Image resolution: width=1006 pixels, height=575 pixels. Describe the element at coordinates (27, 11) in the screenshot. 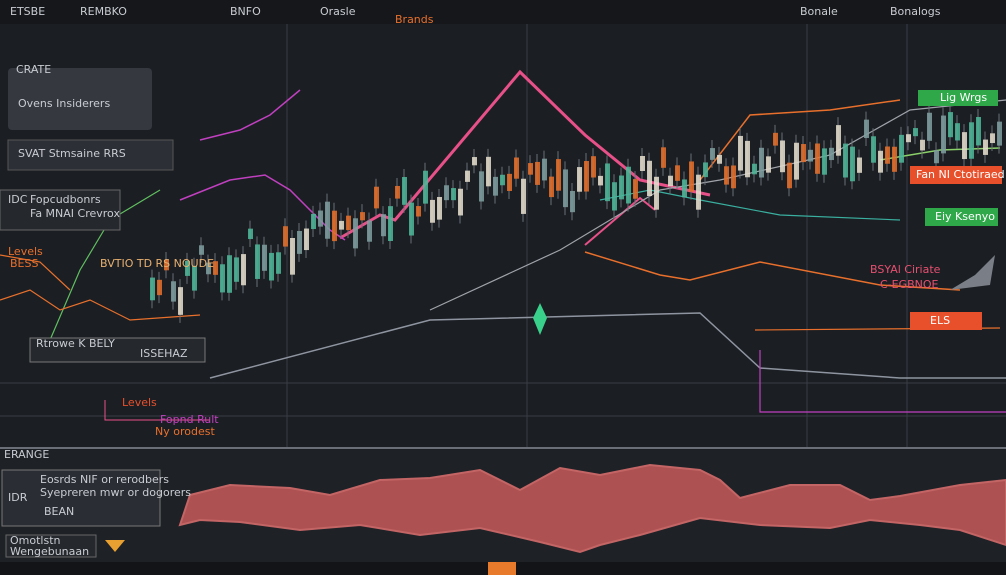

I see `toolbar-item: ETSBE` at that location.